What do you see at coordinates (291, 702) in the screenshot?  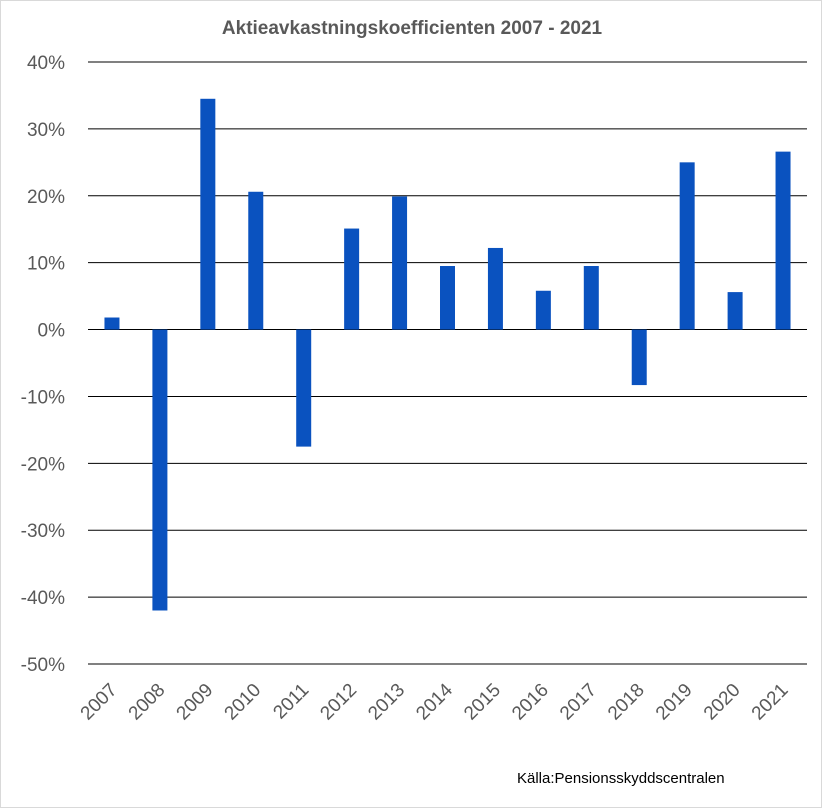 I see `x-tick-label: 2011` at bounding box center [291, 702].